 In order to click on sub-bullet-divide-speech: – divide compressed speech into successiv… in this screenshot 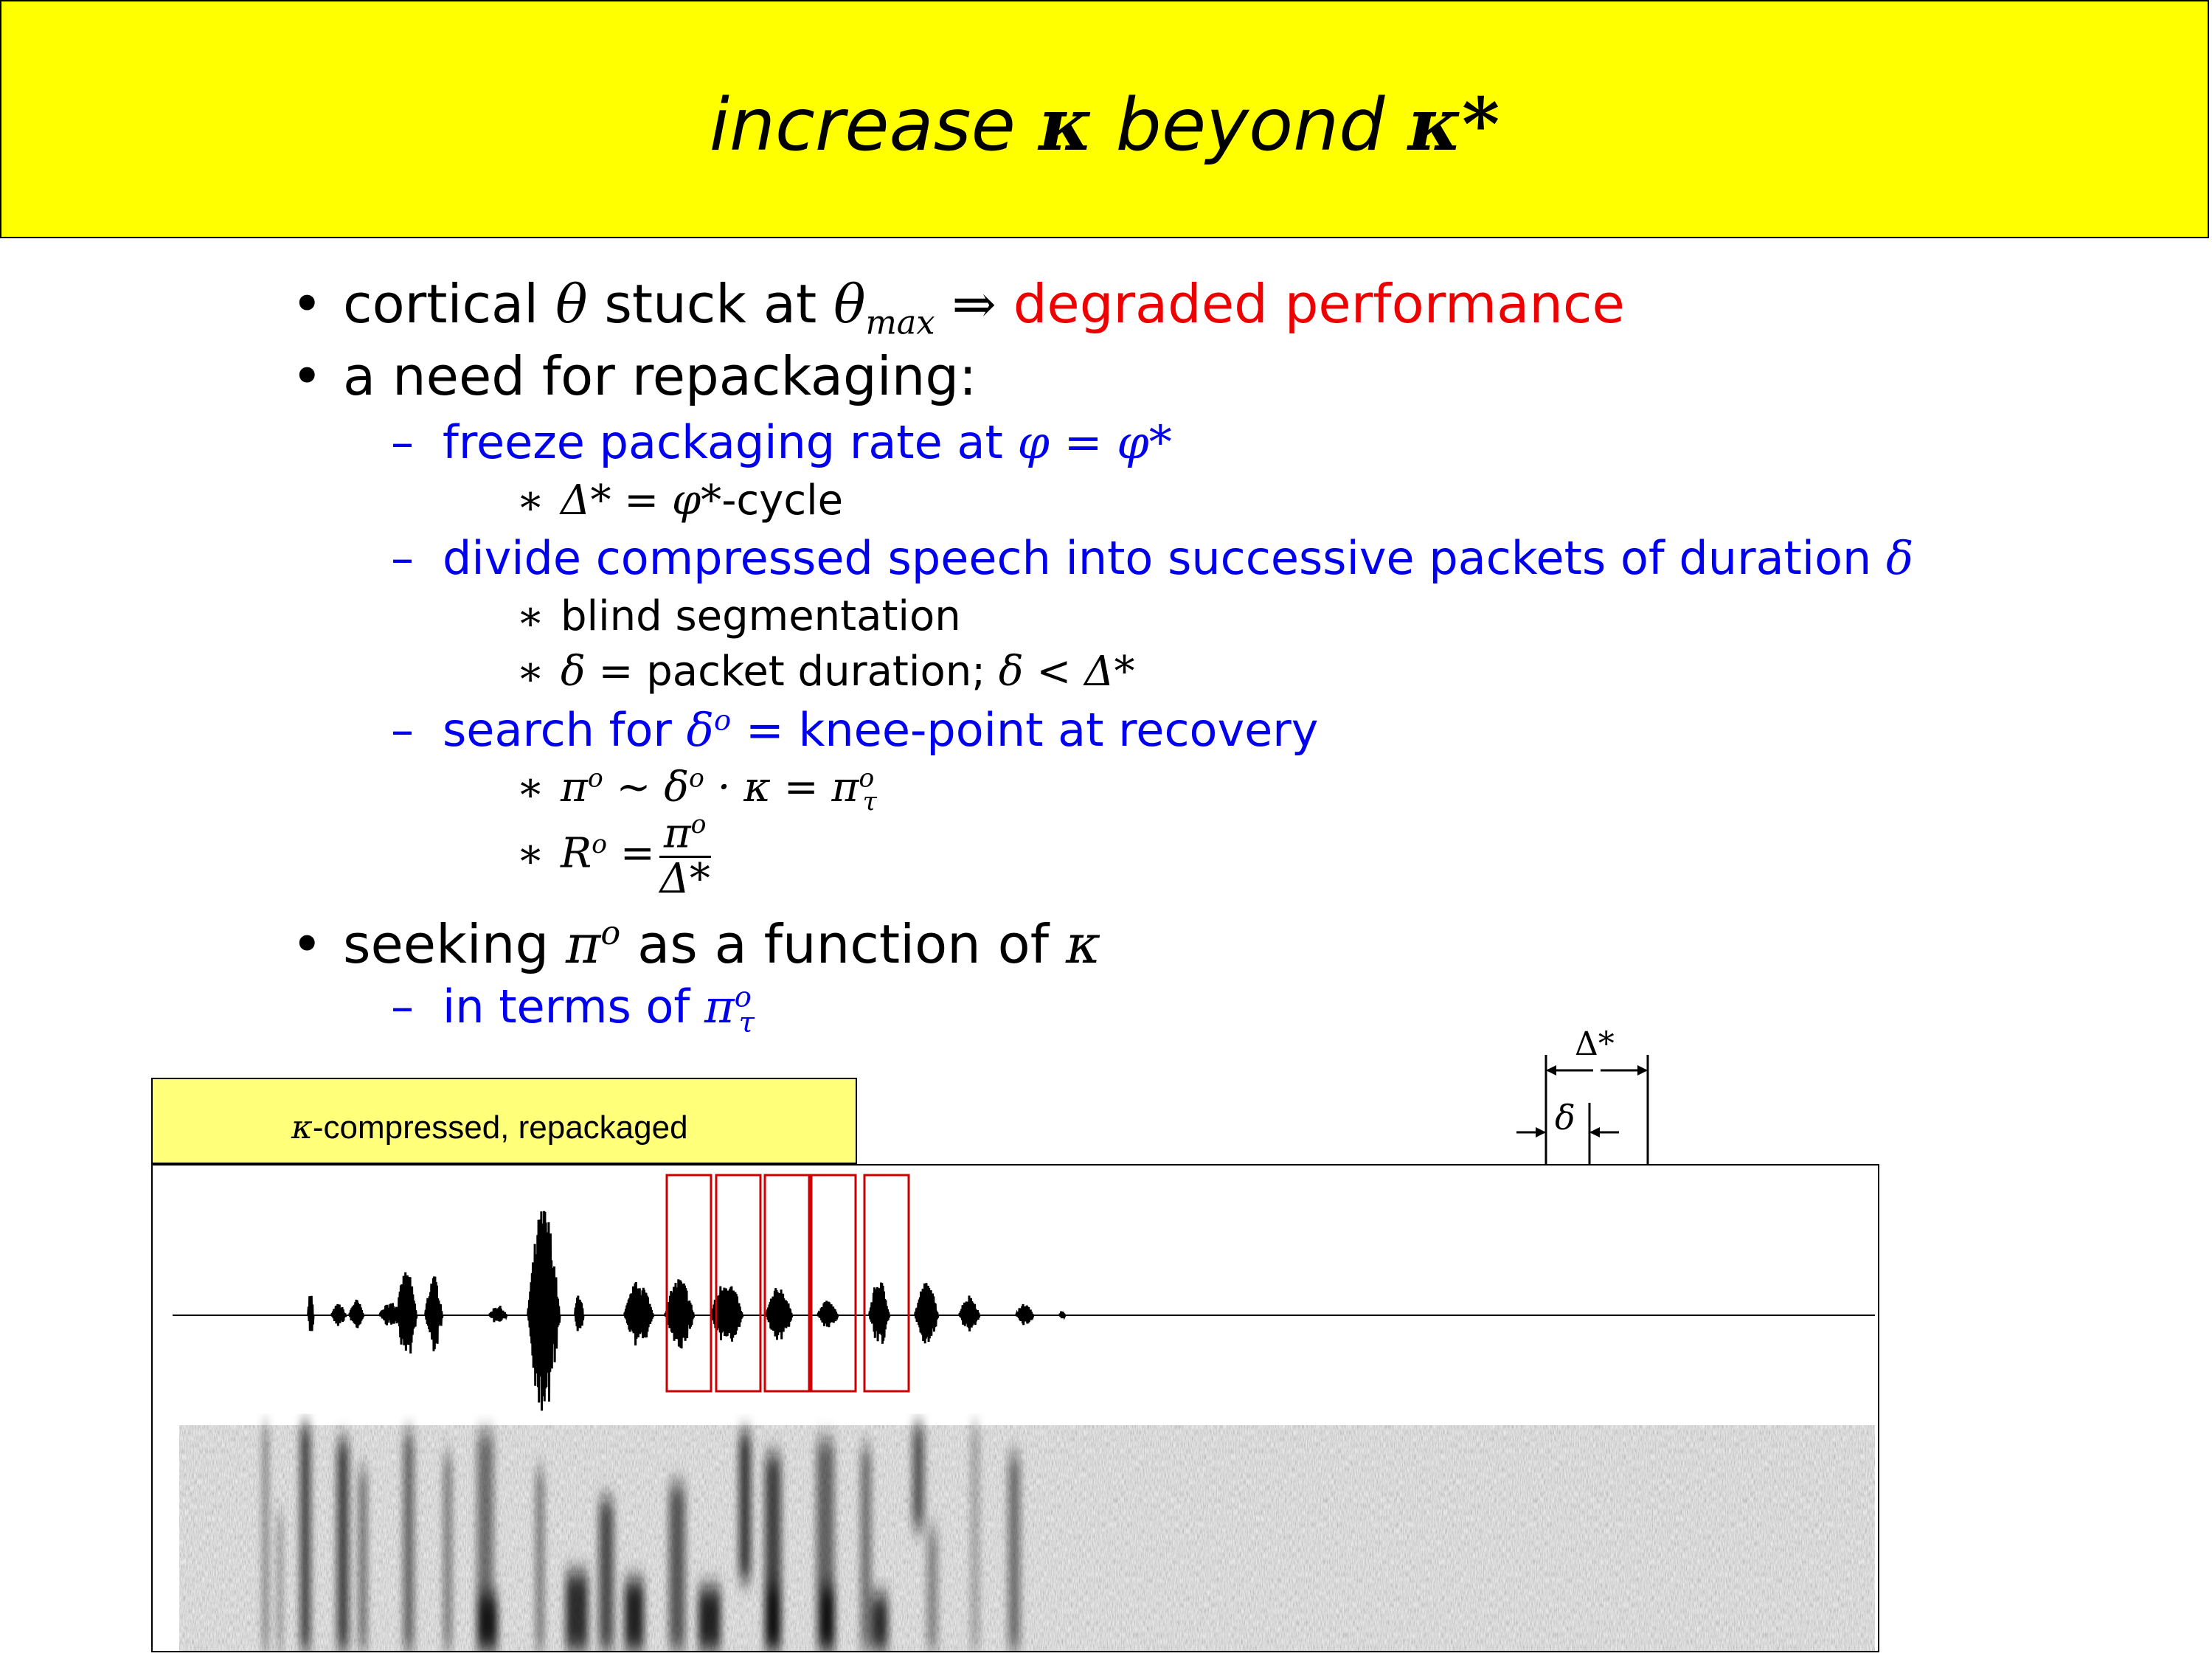, I will do `click(1152, 558)`.